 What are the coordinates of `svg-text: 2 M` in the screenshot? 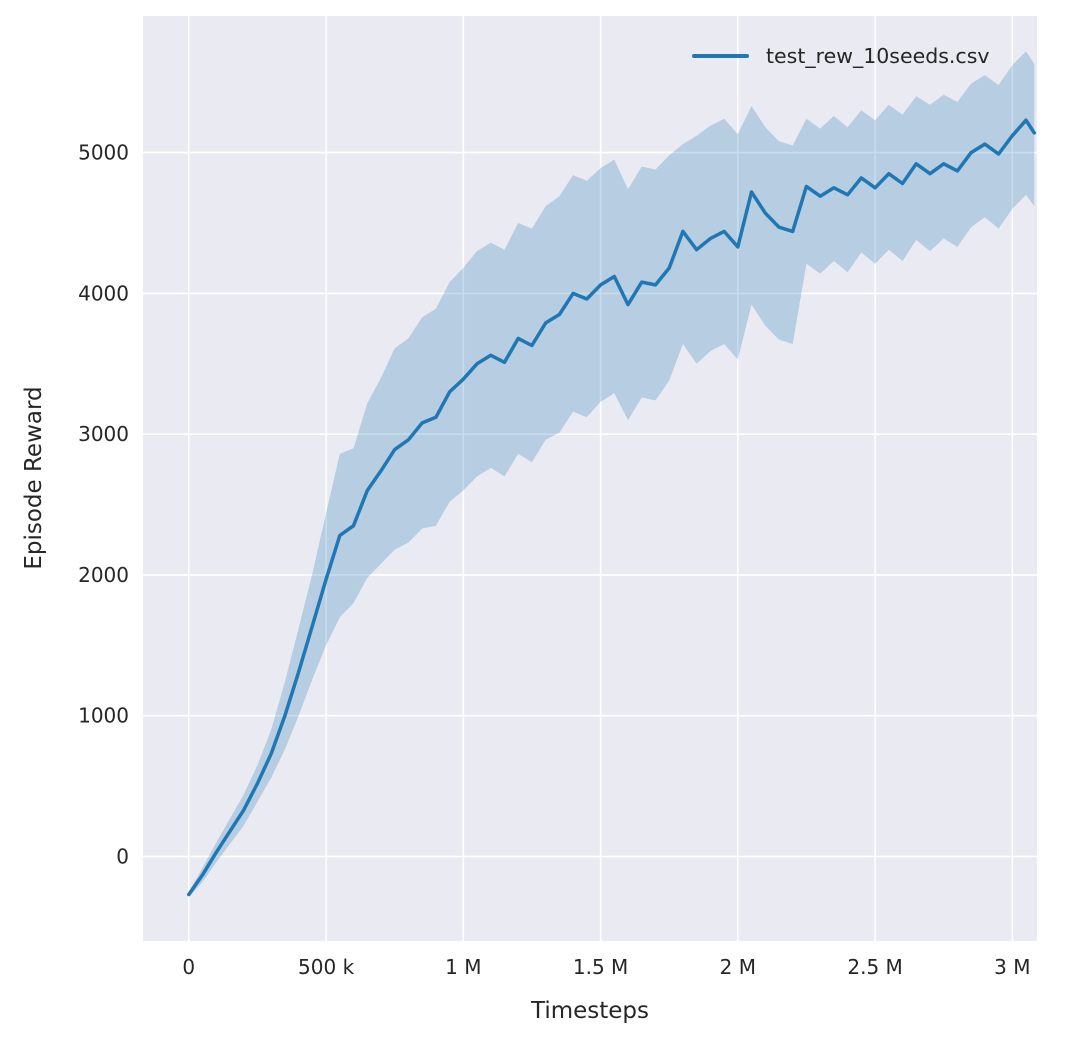 It's located at (738, 967).